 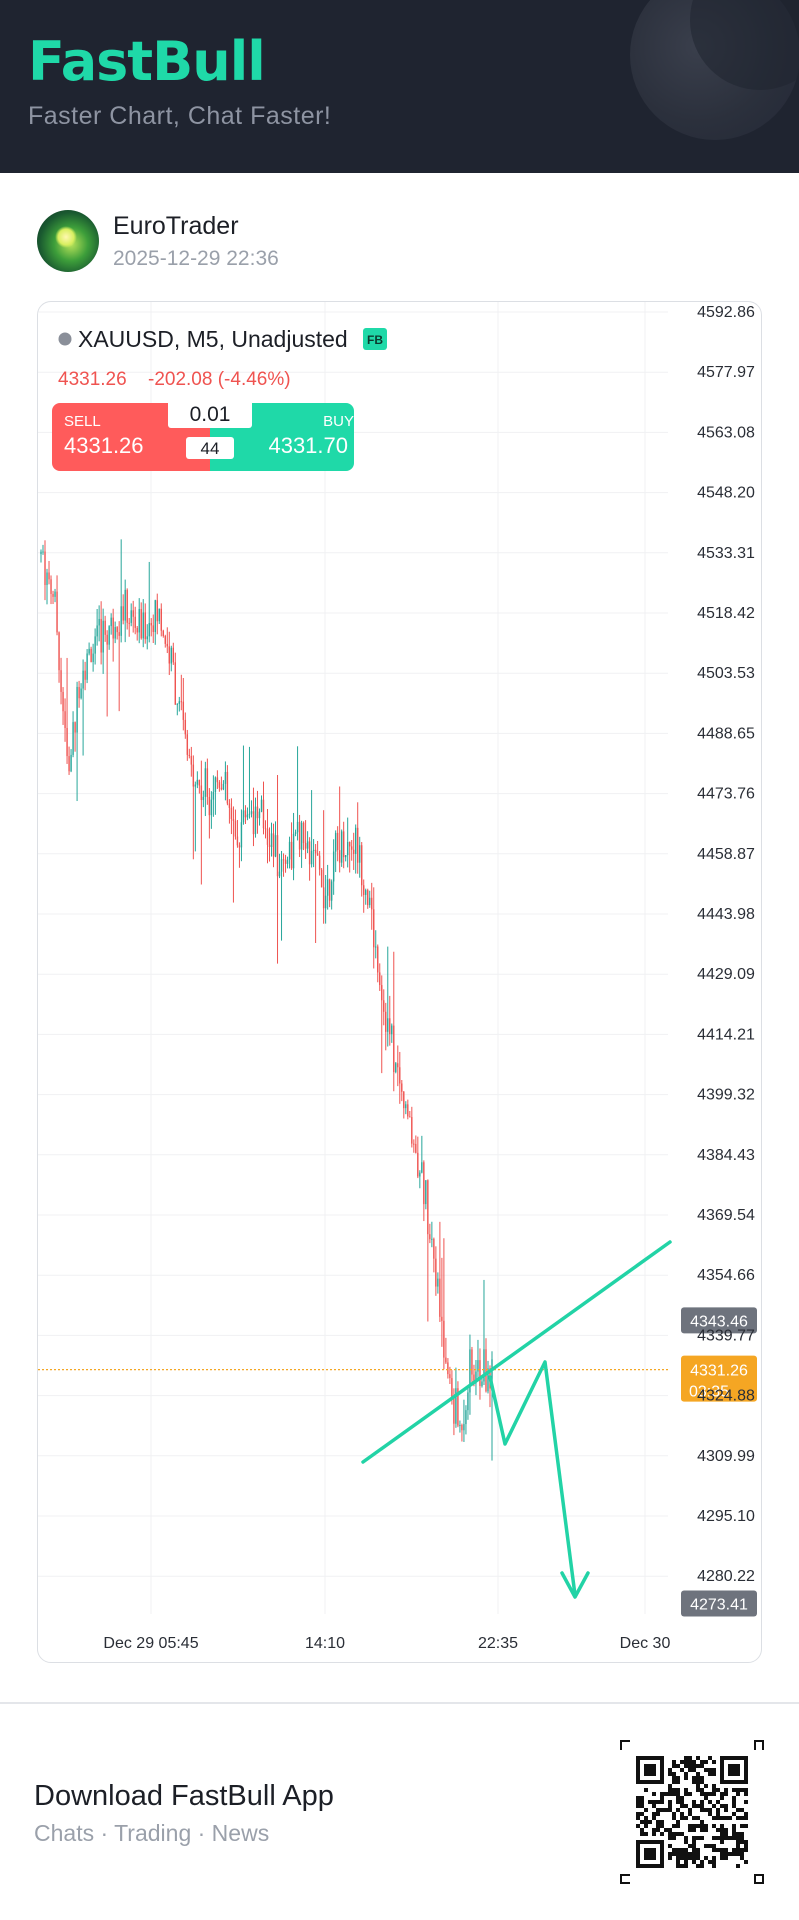 What do you see at coordinates (399, 1703) in the screenshot?
I see `footer-divider` at bounding box center [399, 1703].